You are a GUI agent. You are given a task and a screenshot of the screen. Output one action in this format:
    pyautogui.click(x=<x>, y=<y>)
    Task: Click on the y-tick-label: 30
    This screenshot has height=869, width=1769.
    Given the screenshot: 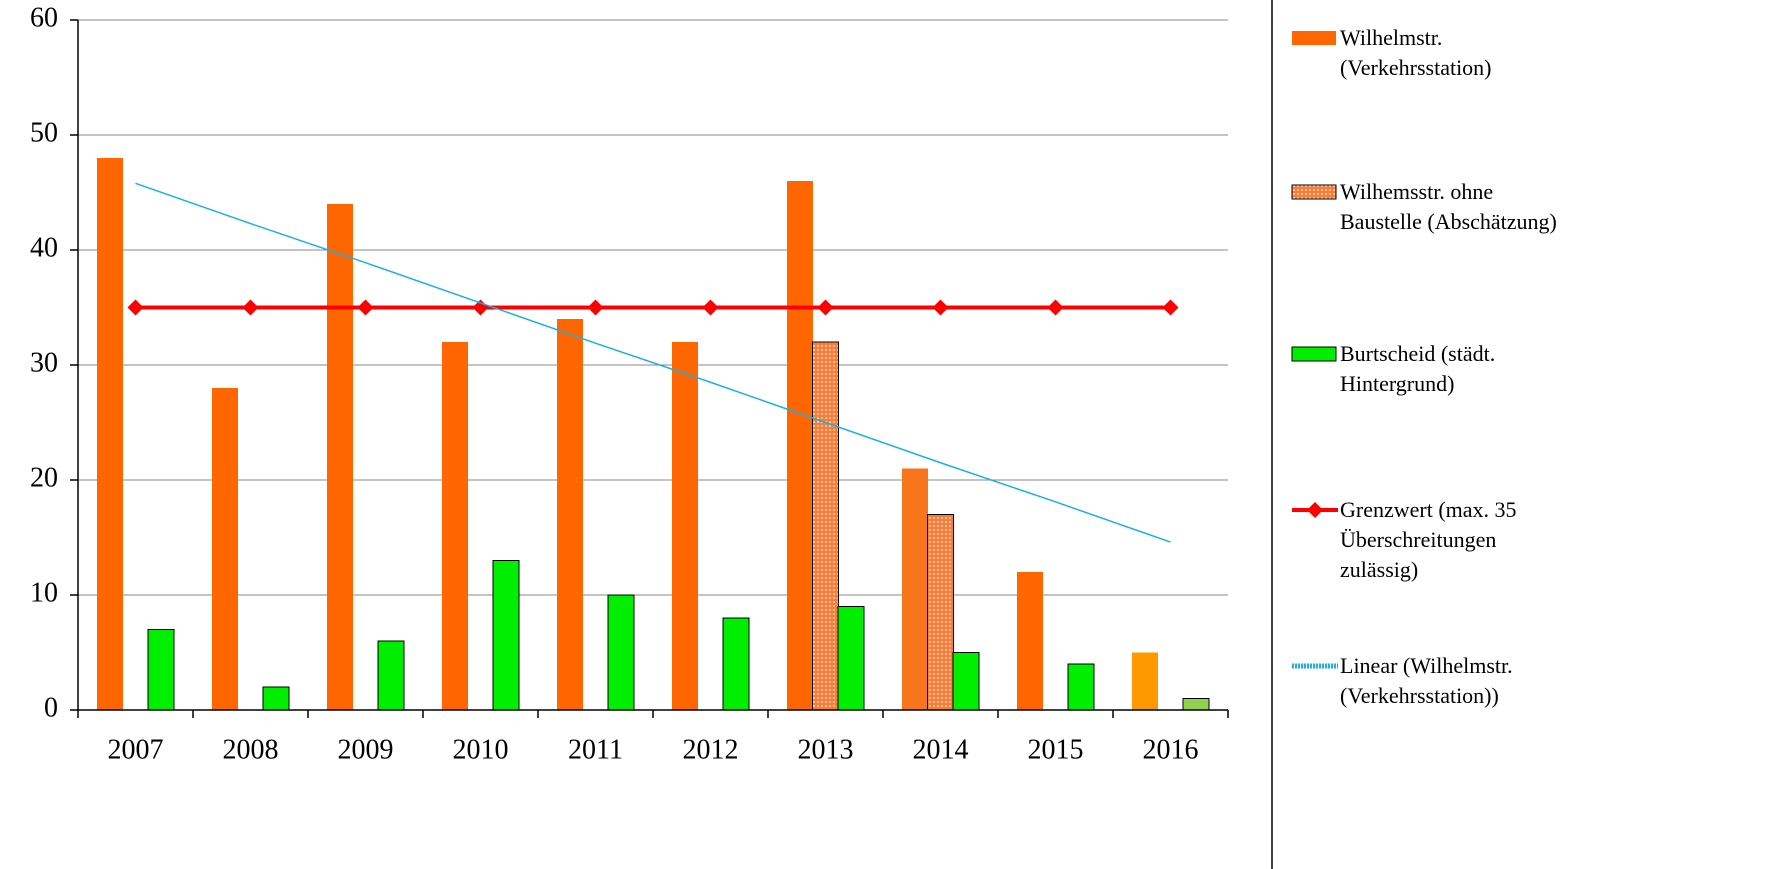 What is the action you would take?
    pyautogui.click(x=44, y=362)
    